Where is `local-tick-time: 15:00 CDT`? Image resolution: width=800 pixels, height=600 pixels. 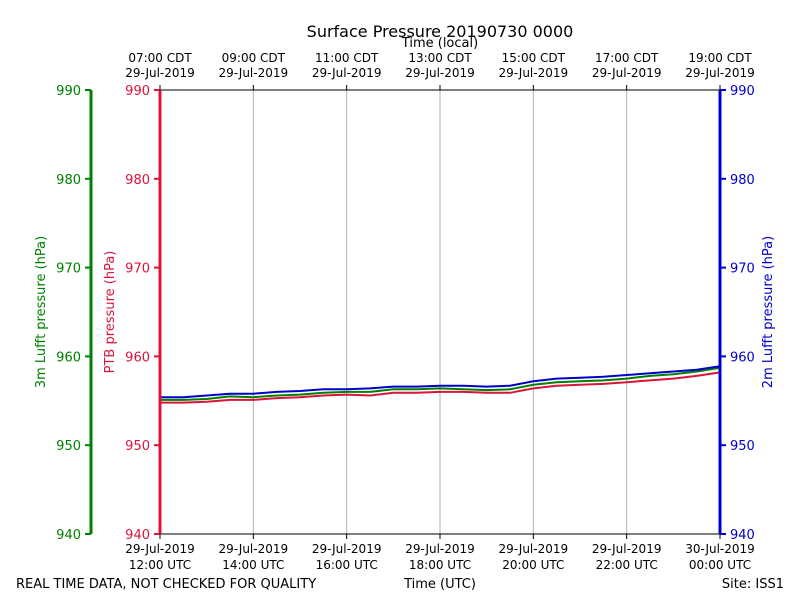 local-tick-time: 15:00 CDT is located at coordinates (534, 58).